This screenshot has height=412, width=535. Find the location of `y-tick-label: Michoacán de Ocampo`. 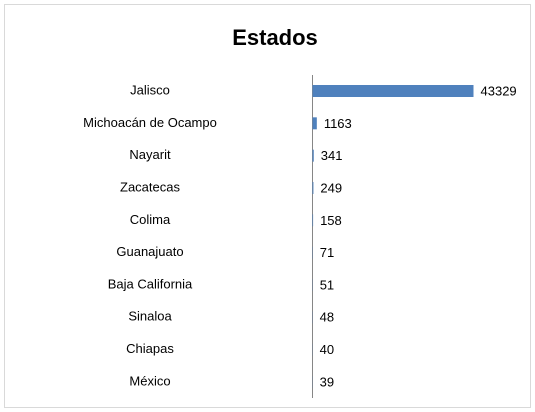

y-tick-label: Michoacán de Ocampo is located at coordinates (150, 122).